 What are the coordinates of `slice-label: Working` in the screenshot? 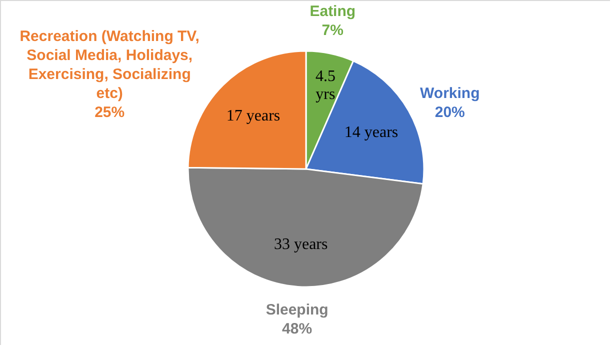 It's located at (450, 93).